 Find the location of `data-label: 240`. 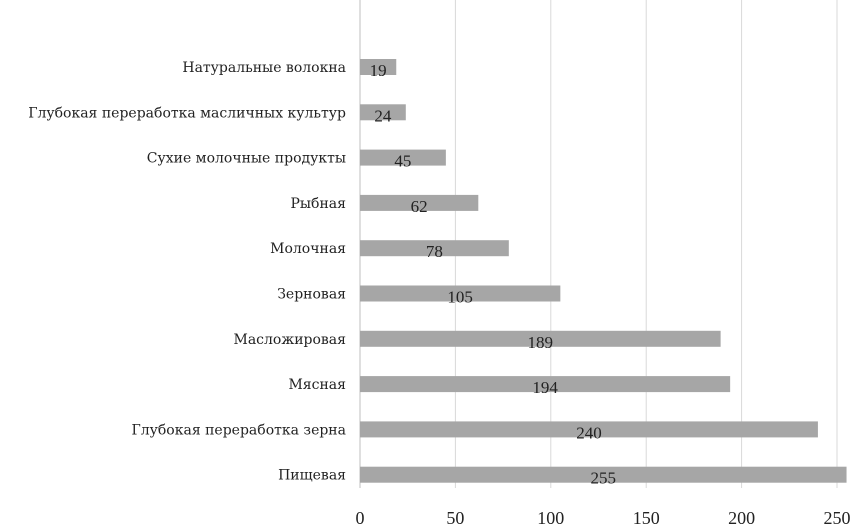

data-label: 240 is located at coordinates (589, 432).